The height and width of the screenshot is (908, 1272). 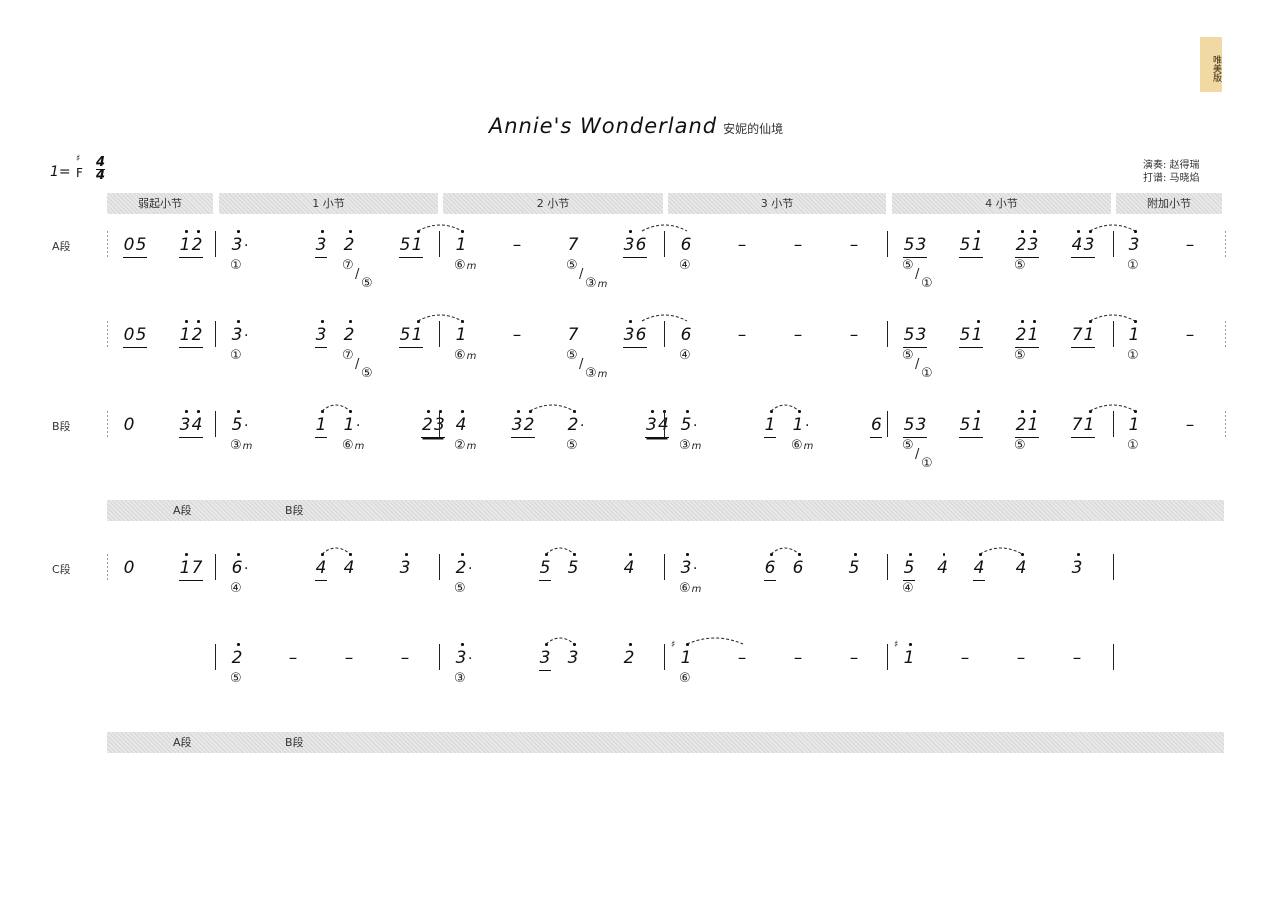 I want to click on string-number: ⑥, so click(x=460, y=265).